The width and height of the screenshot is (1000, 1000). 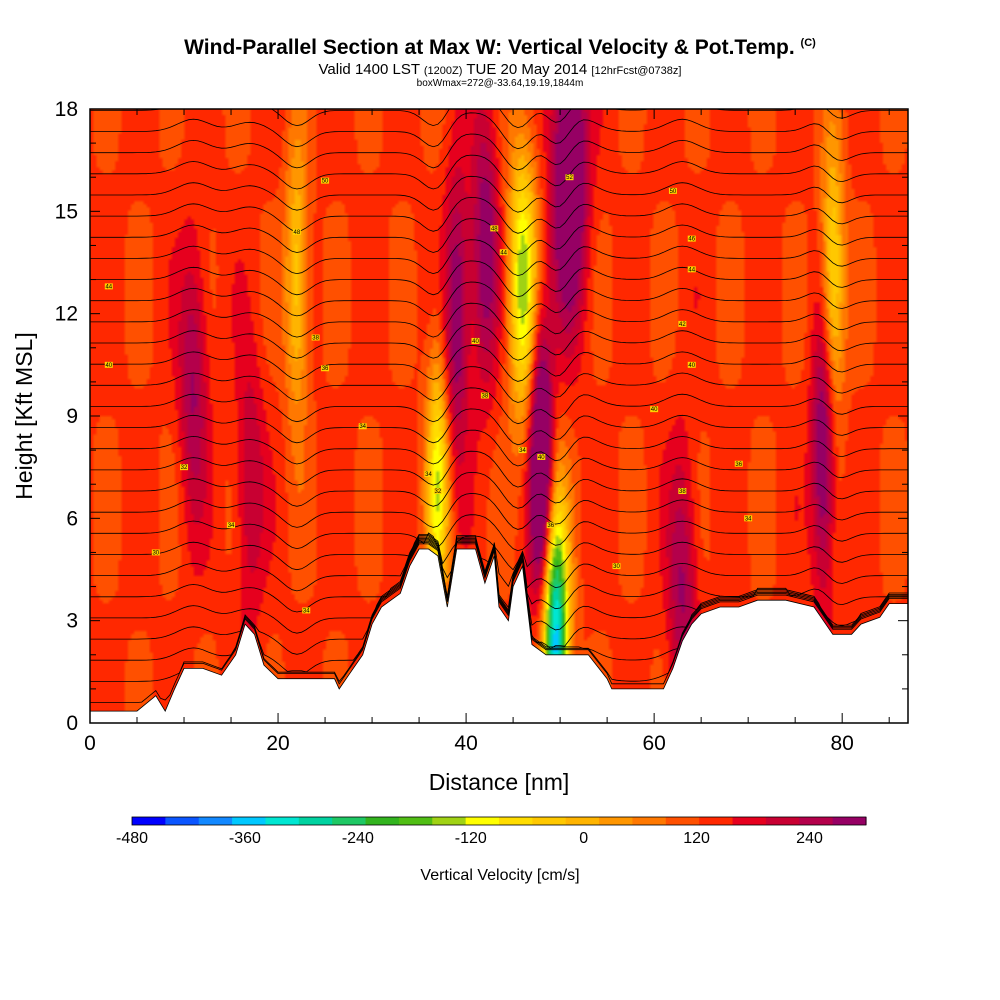 I want to click on y-axis-label: Height [Kft MSL], so click(x=24, y=415).